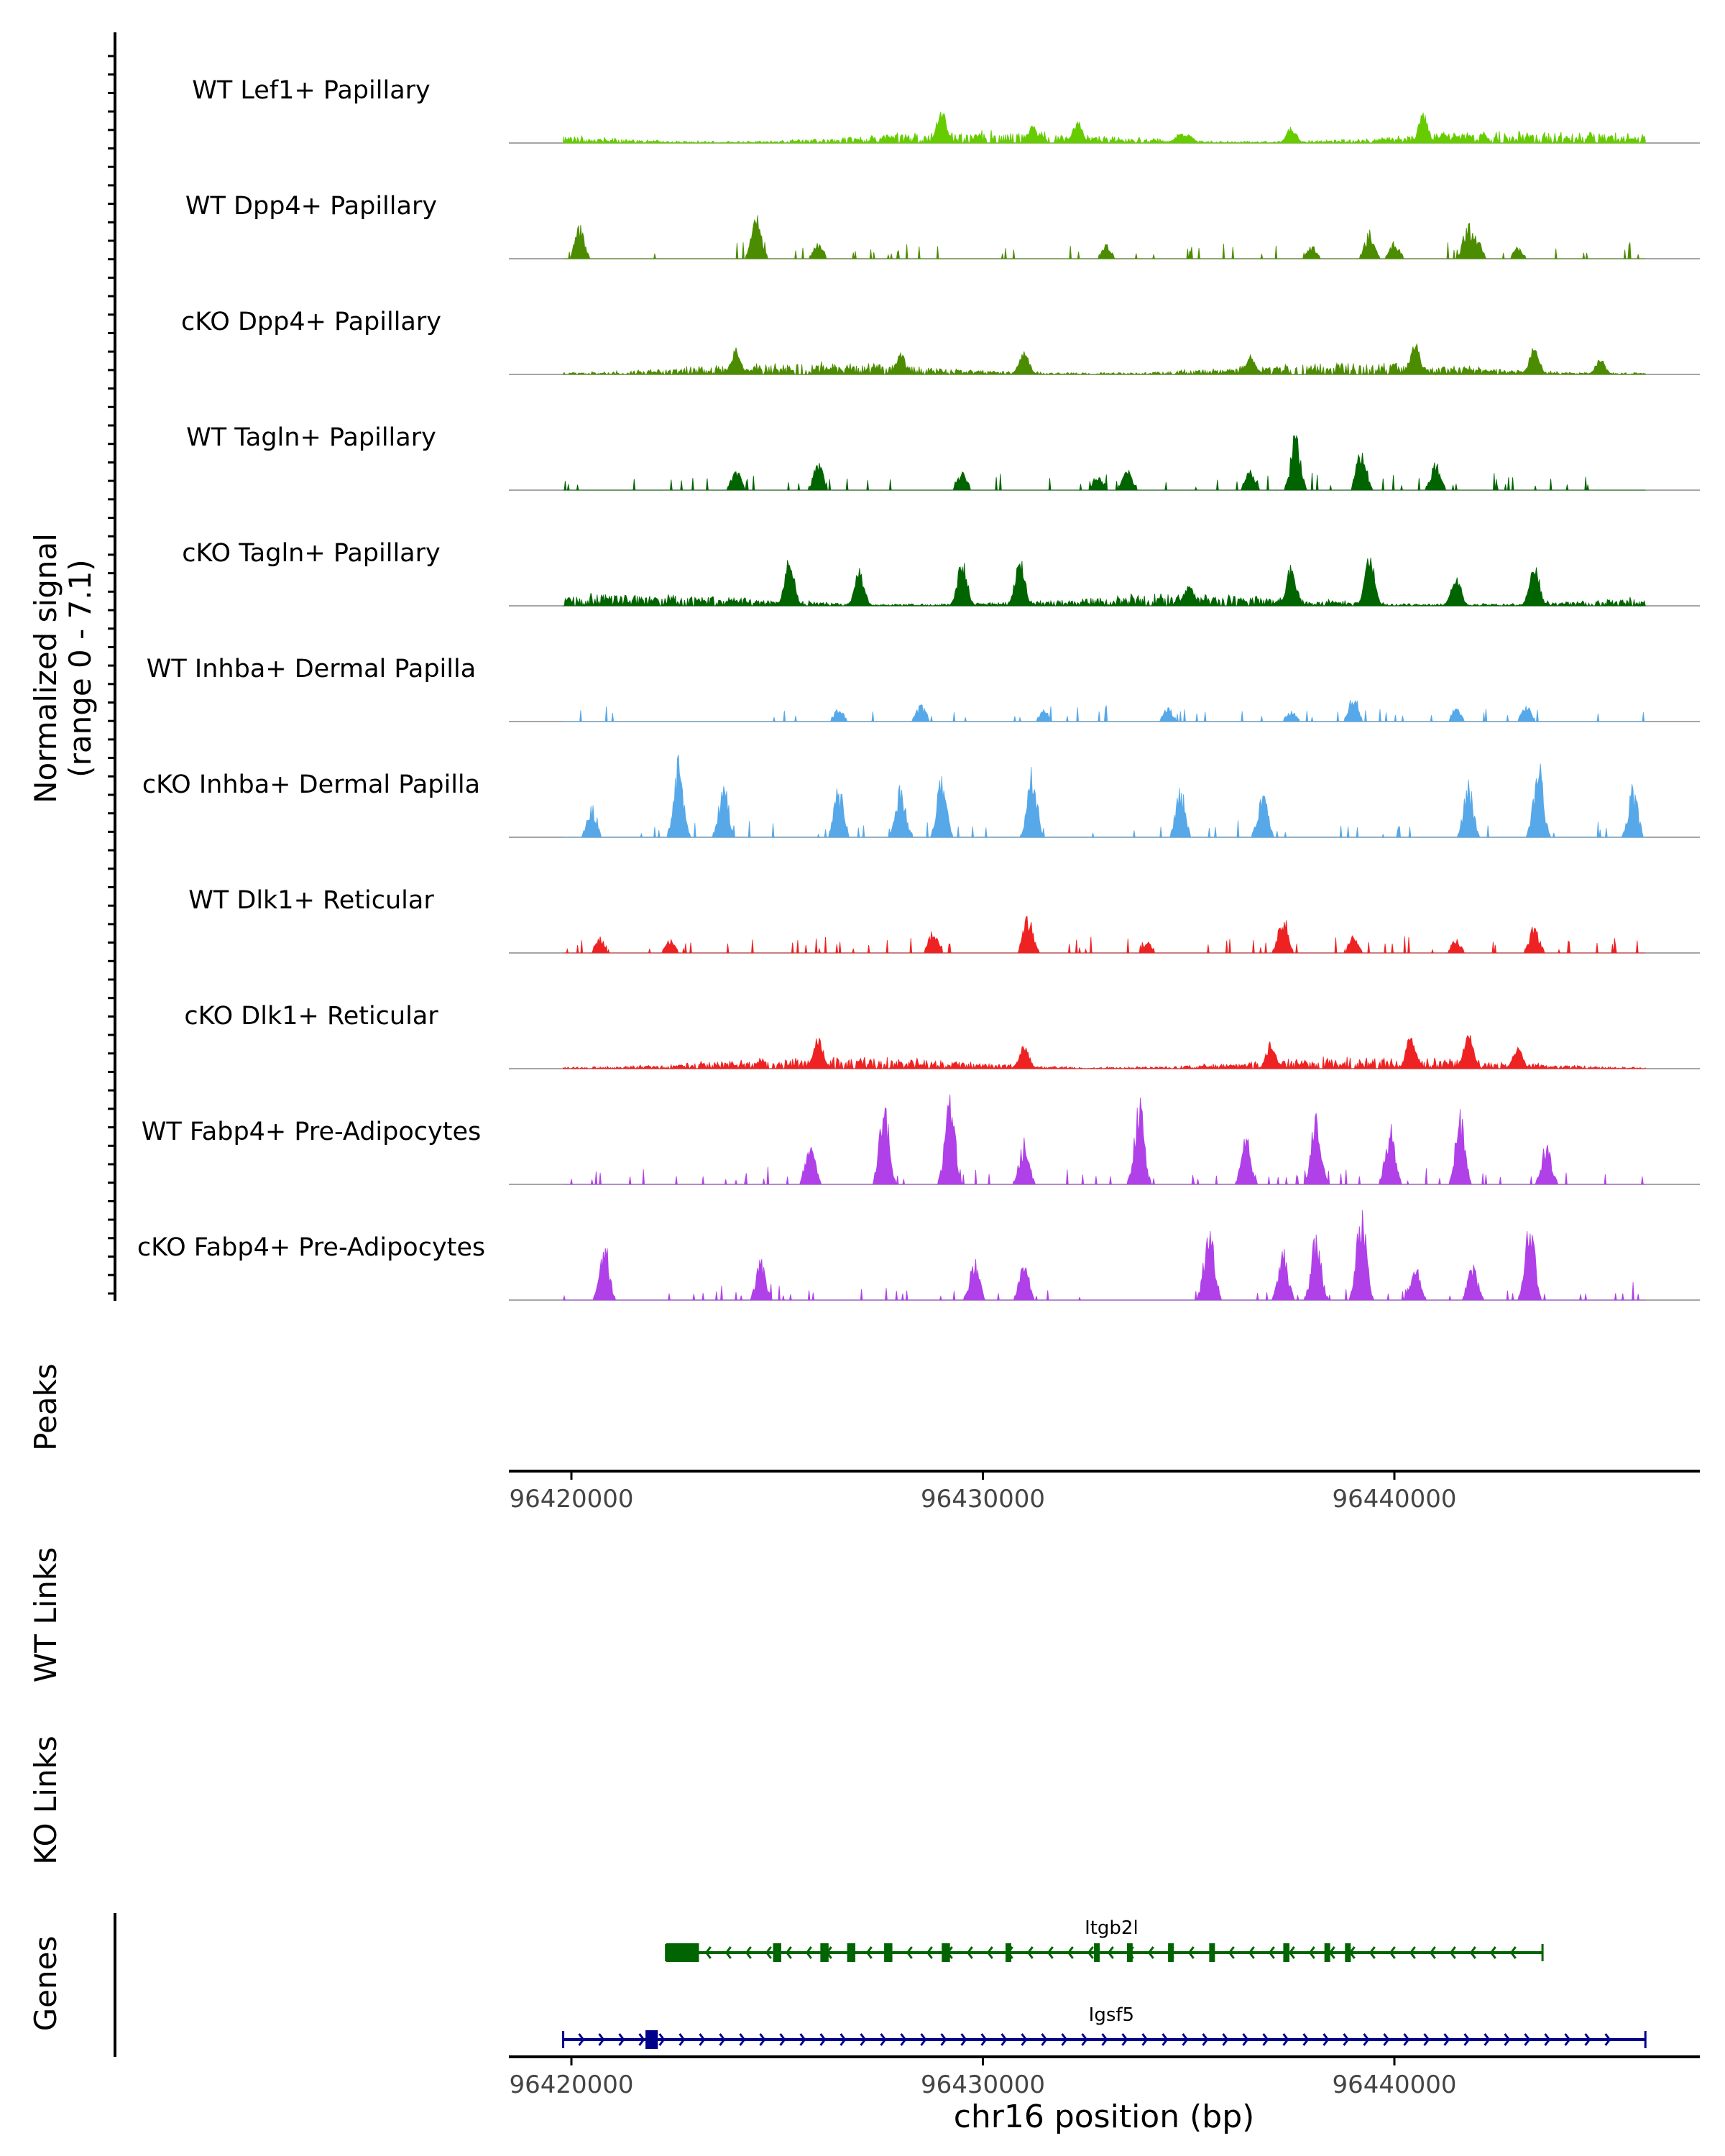 The image size is (1725, 2156). I want to click on track-label: cKO Dpp4+ Papillary, so click(311, 322).